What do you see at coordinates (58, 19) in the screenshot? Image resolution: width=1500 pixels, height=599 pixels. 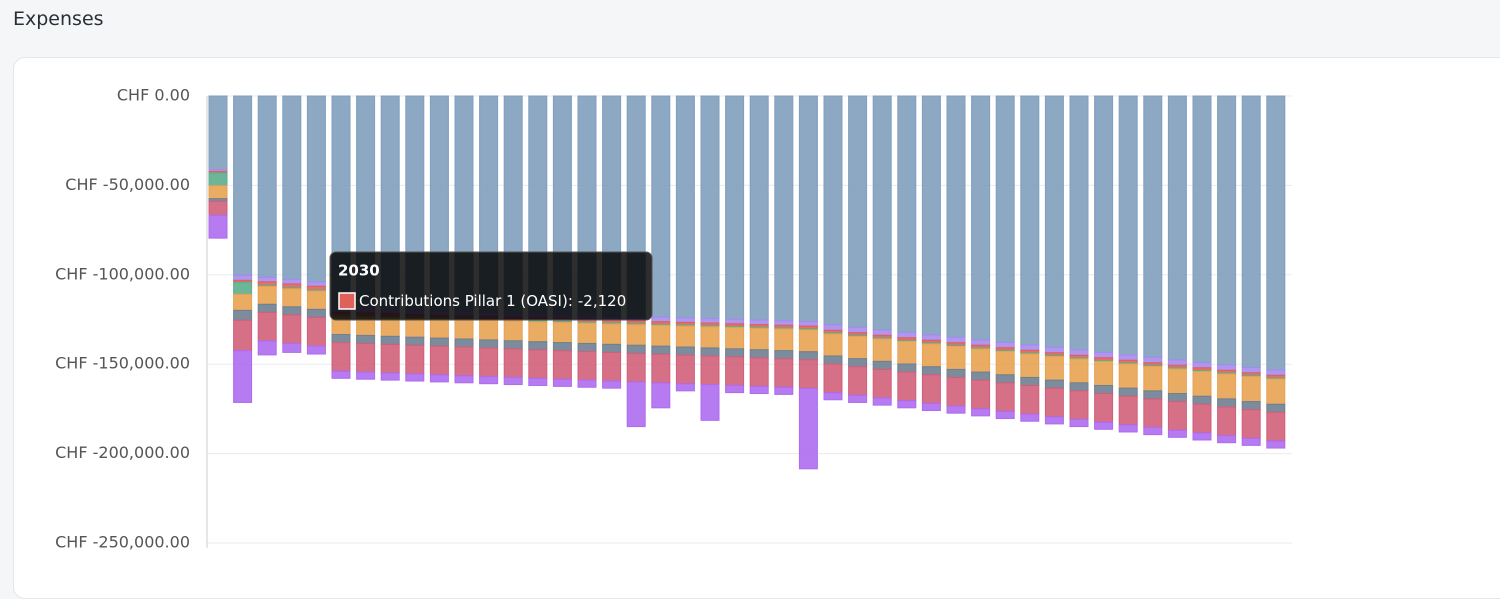 I see `section-title: Expenses` at bounding box center [58, 19].